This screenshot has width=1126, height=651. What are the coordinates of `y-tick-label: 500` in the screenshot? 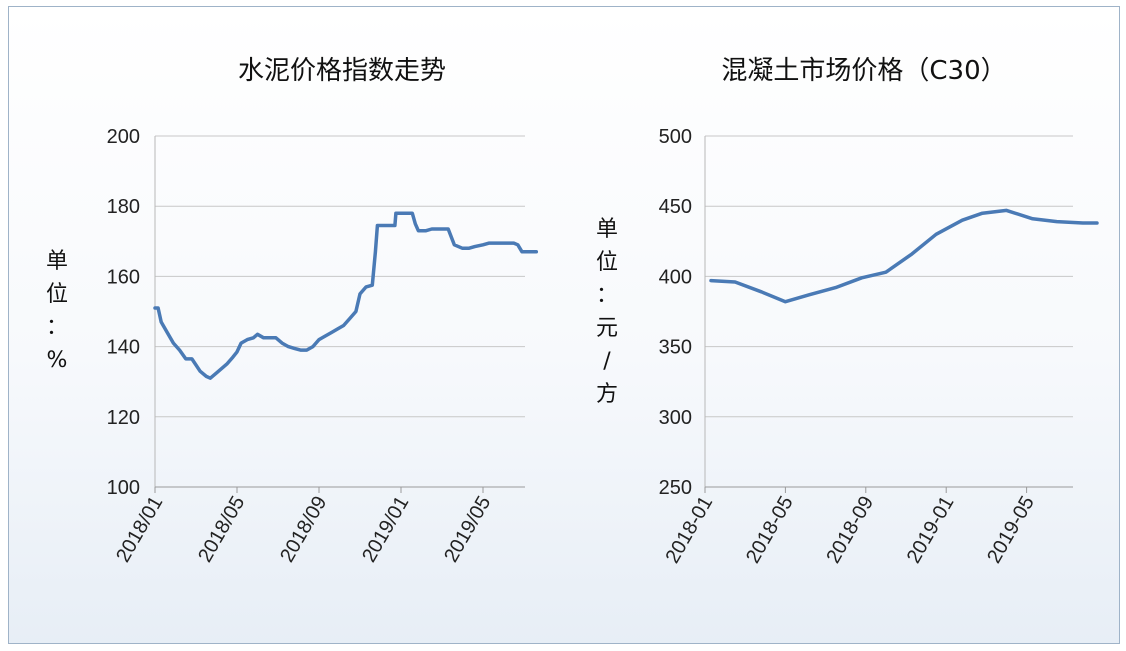 It's located at (675, 137).